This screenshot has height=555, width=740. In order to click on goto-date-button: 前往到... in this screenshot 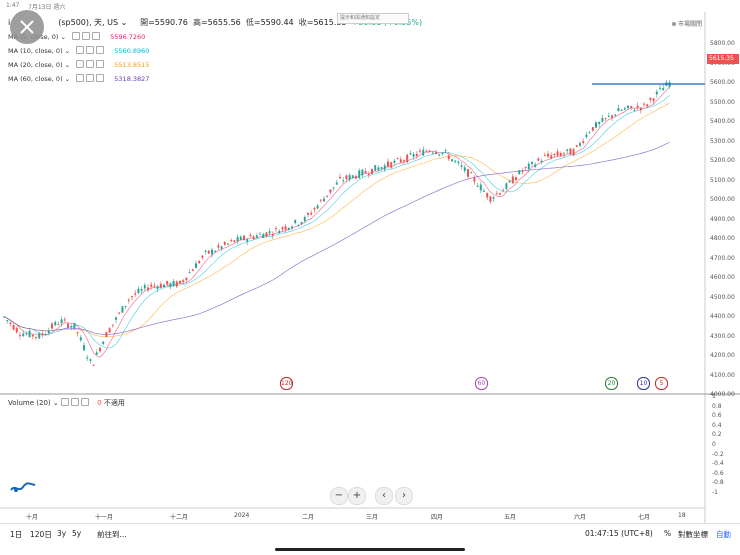, I will do `click(112, 534)`.